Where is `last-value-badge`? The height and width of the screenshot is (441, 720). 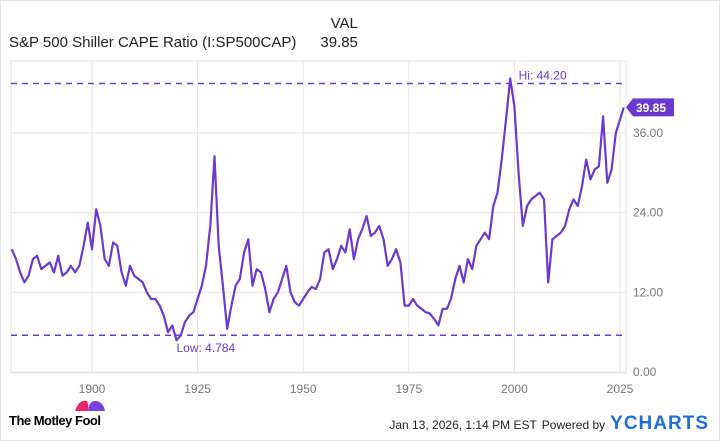 last-value-badge is located at coordinates (650, 107).